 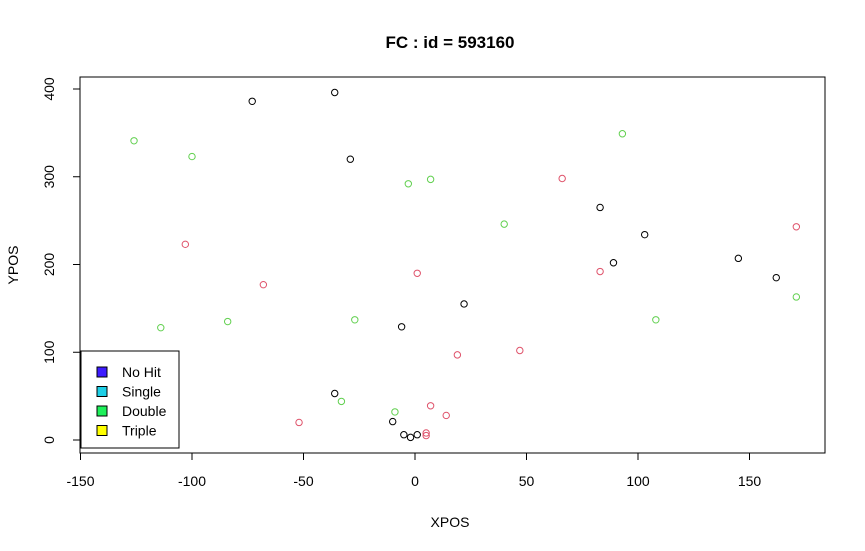 What do you see at coordinates (13, 265) in the screenshot?
I see `y-axis-label: YPOS` at bounding box center [13, 265].